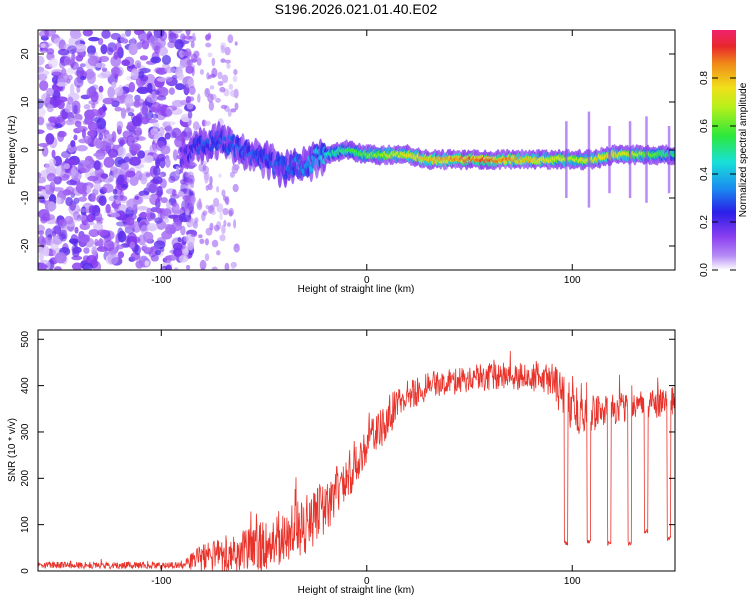 The image size is (750, 600). I want to click on spectrogram-y-tick-label: -20, so click(25, 245).